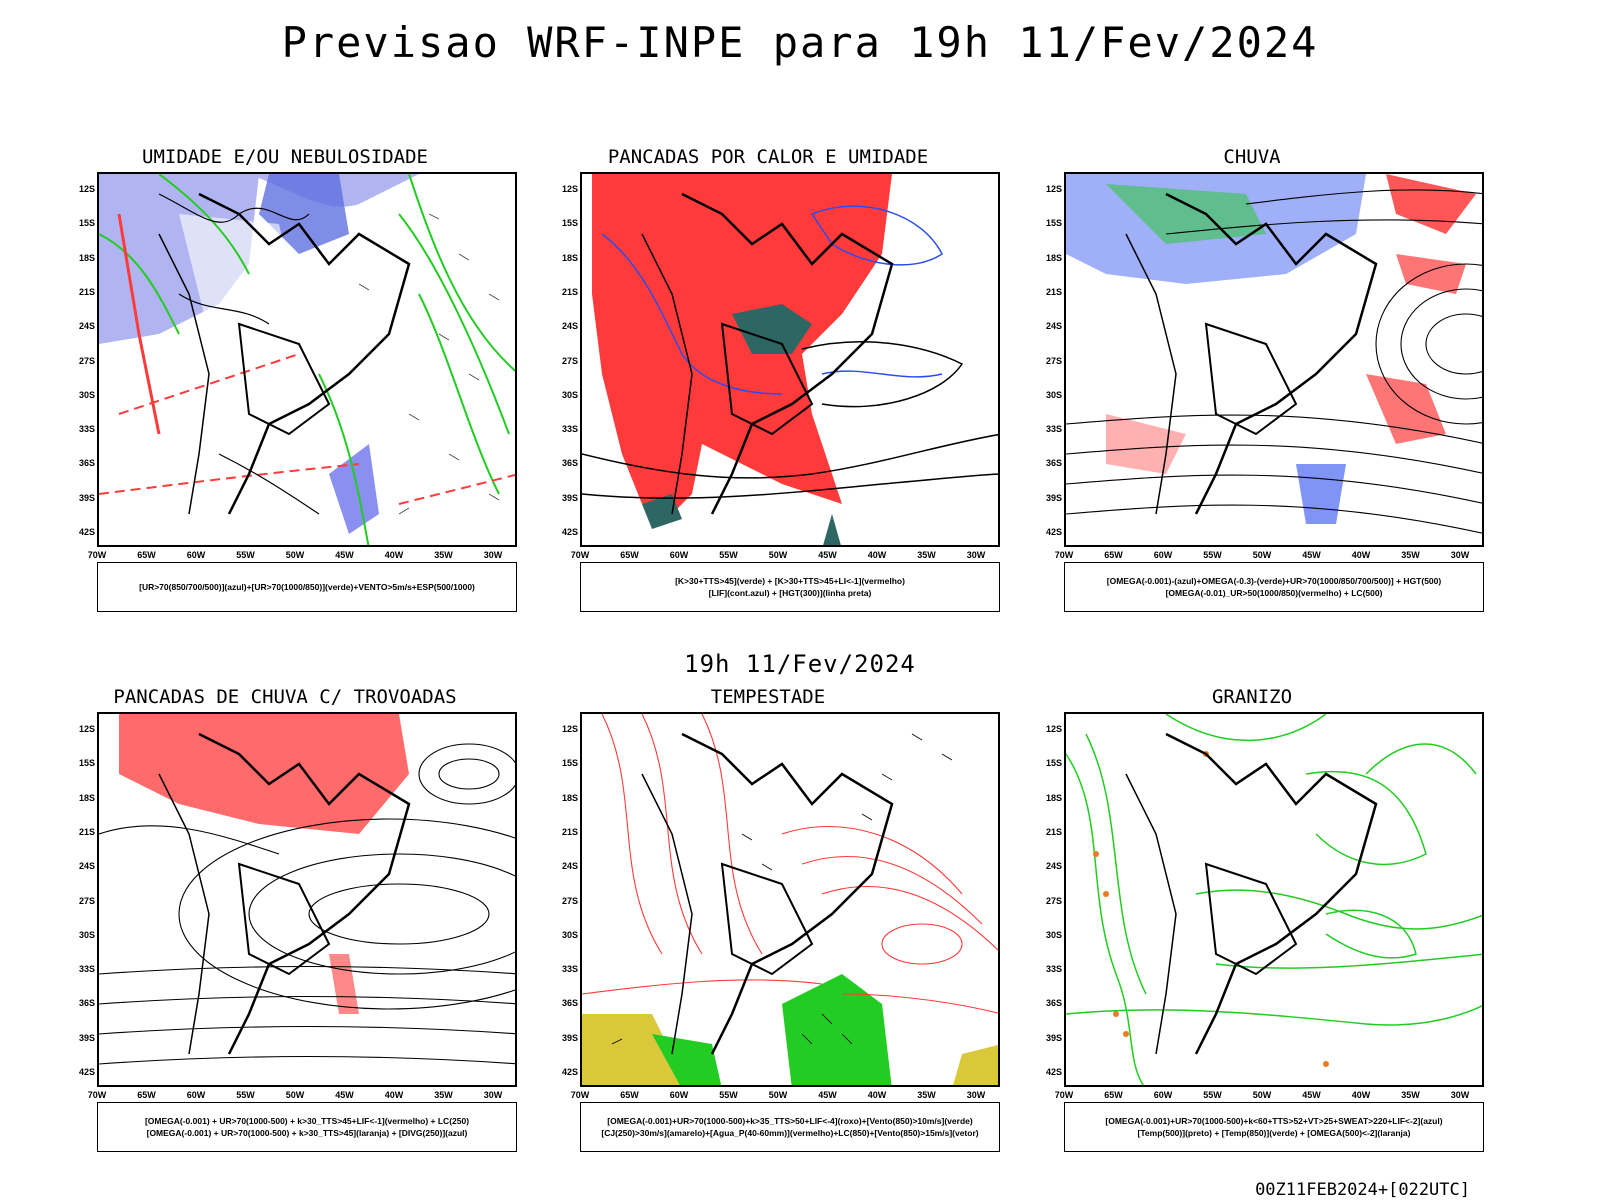  Describe the element at coordinates (768, 157) in the screenshot. I see `panel-title: PANCADAS POR CALOR E UMIDADE` at that location.